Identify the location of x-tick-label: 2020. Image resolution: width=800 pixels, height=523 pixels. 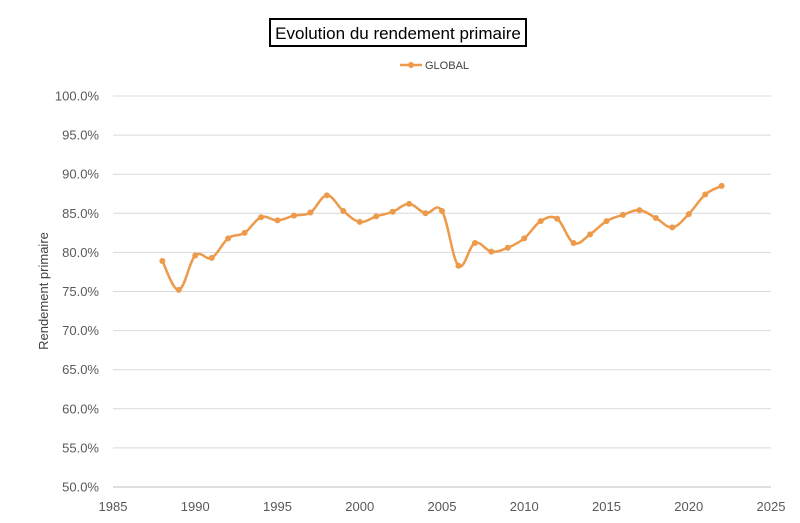
(688, 506).